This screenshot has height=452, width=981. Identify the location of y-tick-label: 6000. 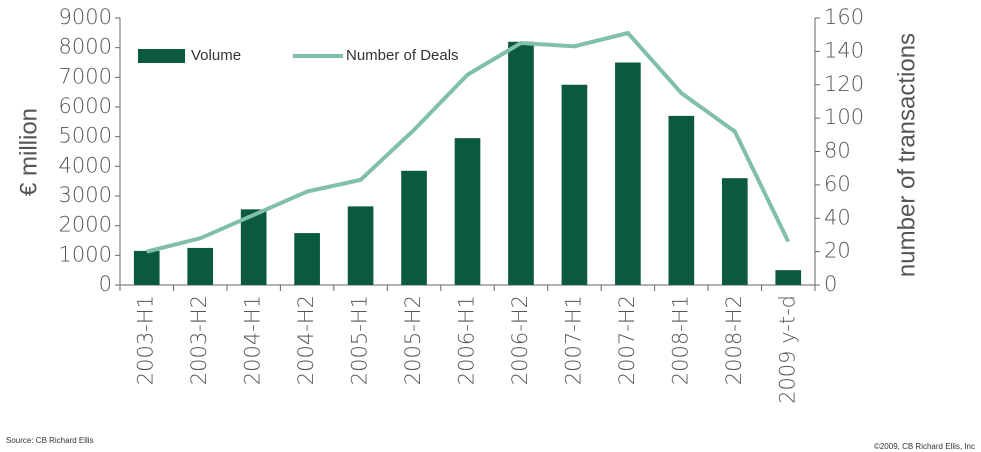
(85, 106).